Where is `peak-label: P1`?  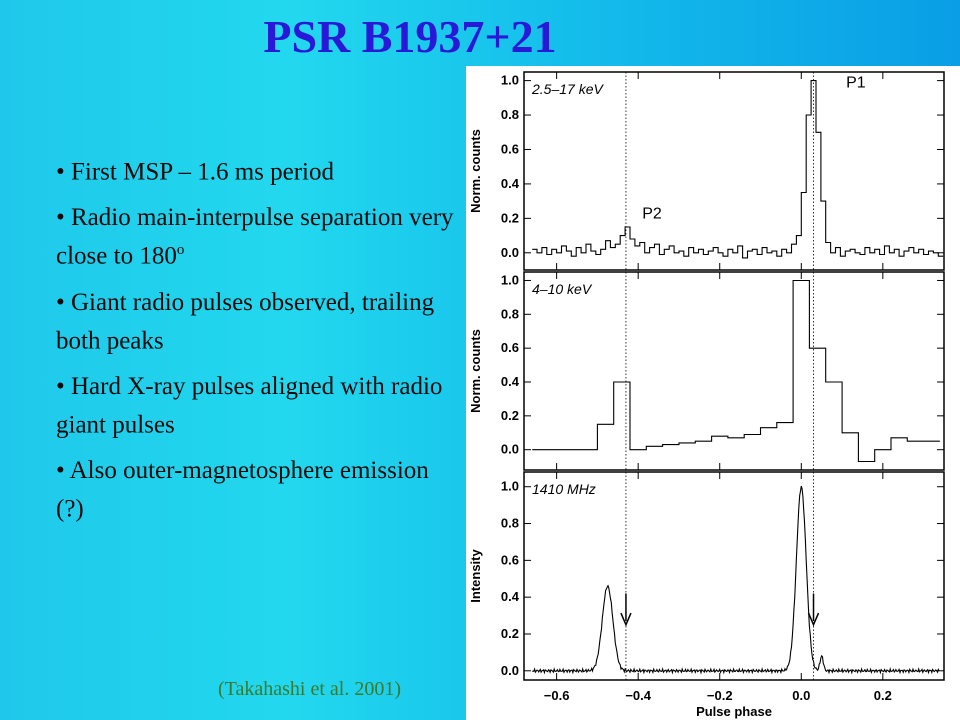
peak-label: P1 is located at coordinates (856, 82).